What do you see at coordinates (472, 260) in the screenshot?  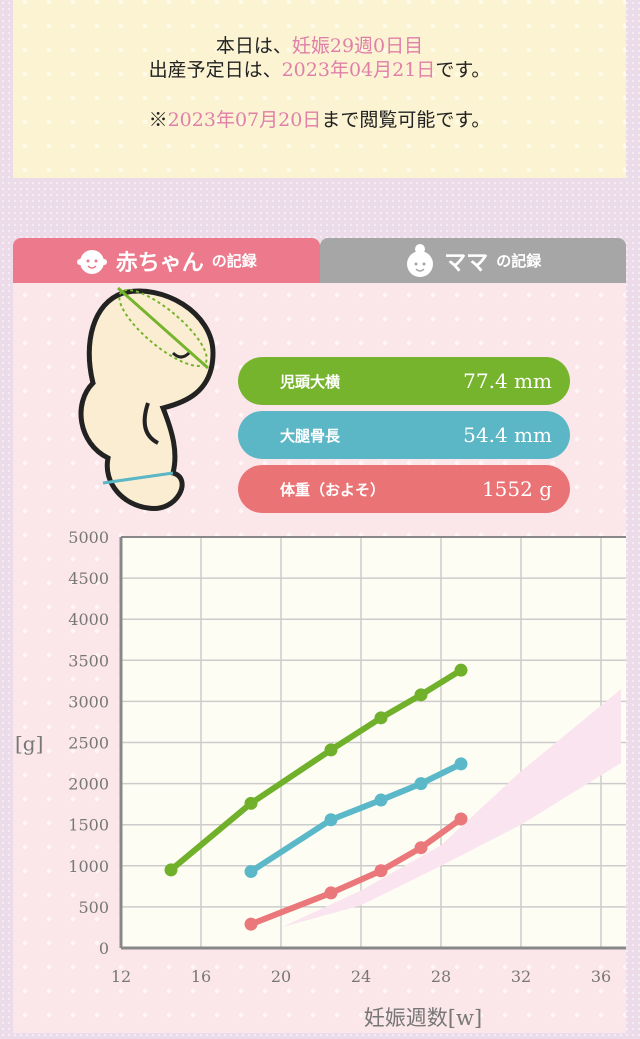 I see `tab-mama-record: ママ の記録` at bounding box center [472, 260].